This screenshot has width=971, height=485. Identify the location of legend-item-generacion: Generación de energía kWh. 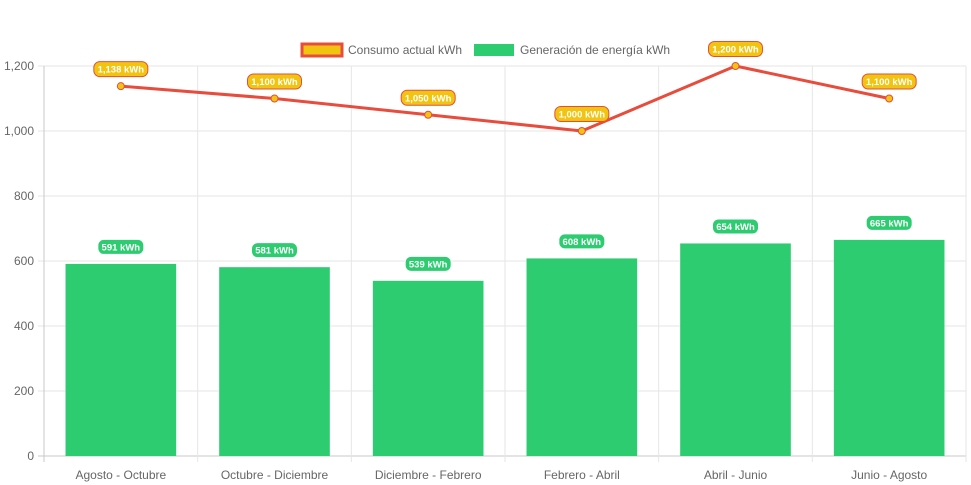
(572, 50).